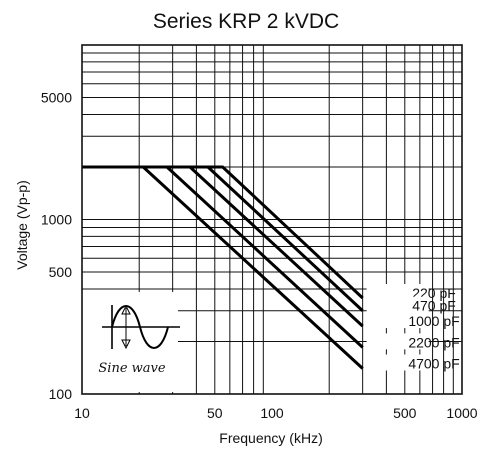 This screenshot has width=496, height=450. Describe the element at coordinates (433, 364) in the screenshot. I see `series-label: 4700 pF` at that location.